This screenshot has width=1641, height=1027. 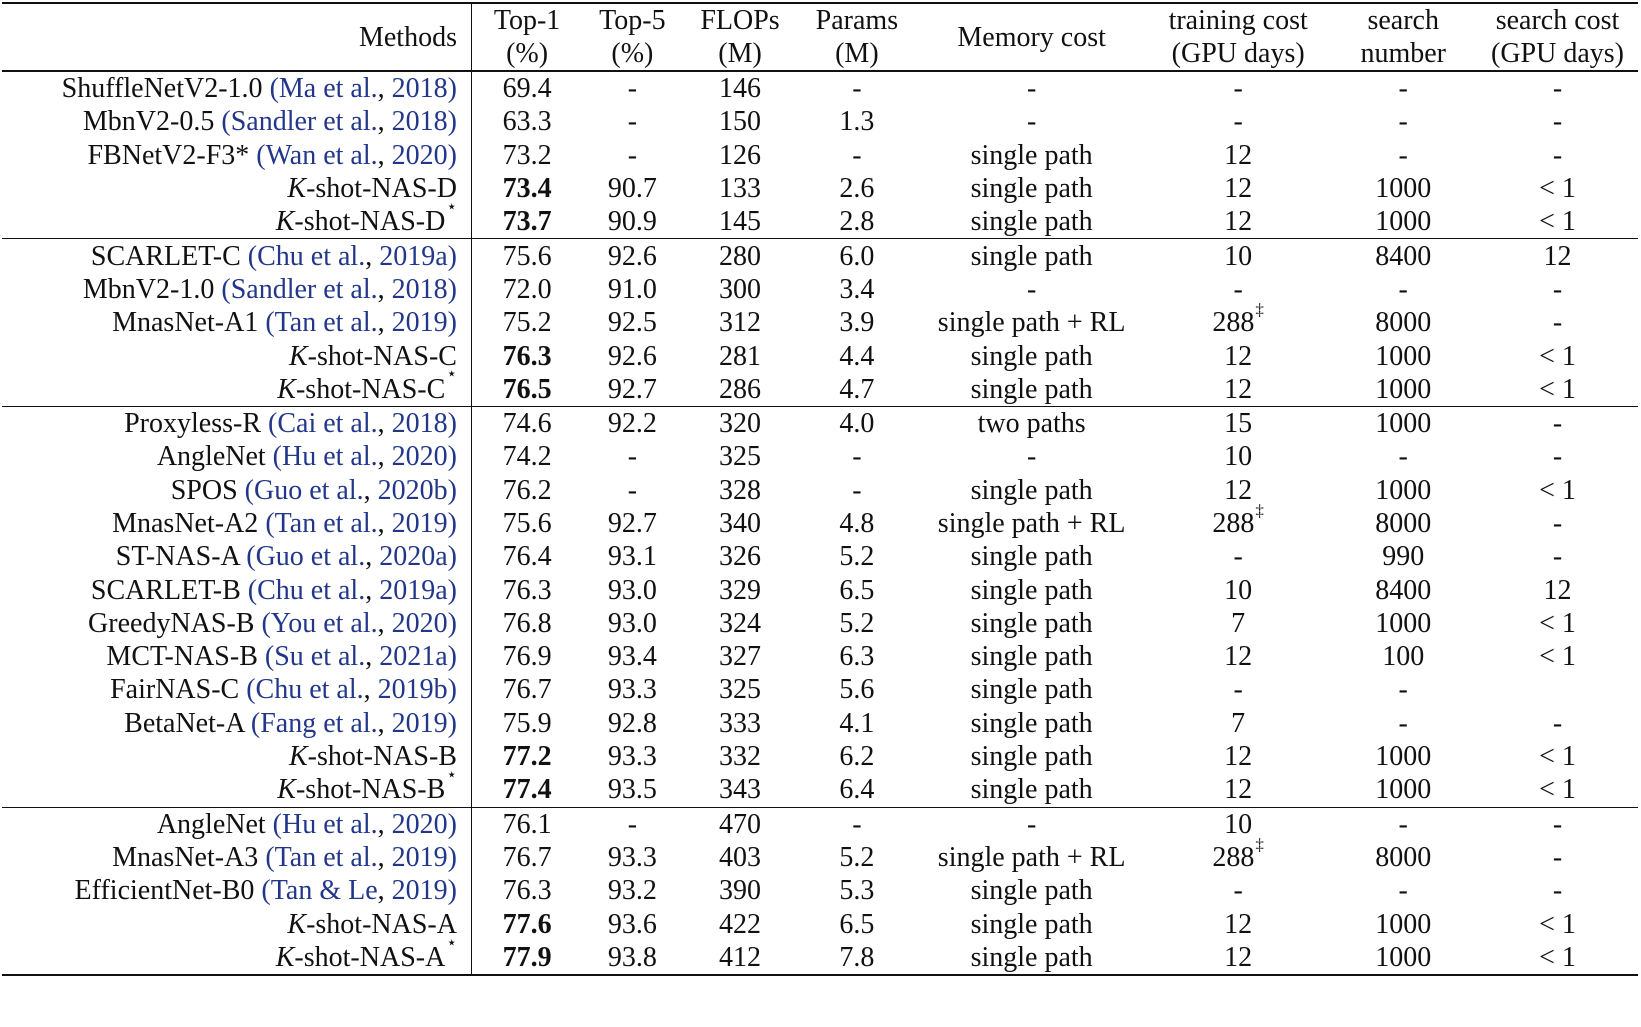 I want to click on flops-cell-value: 300, so click(x=740, y=289).